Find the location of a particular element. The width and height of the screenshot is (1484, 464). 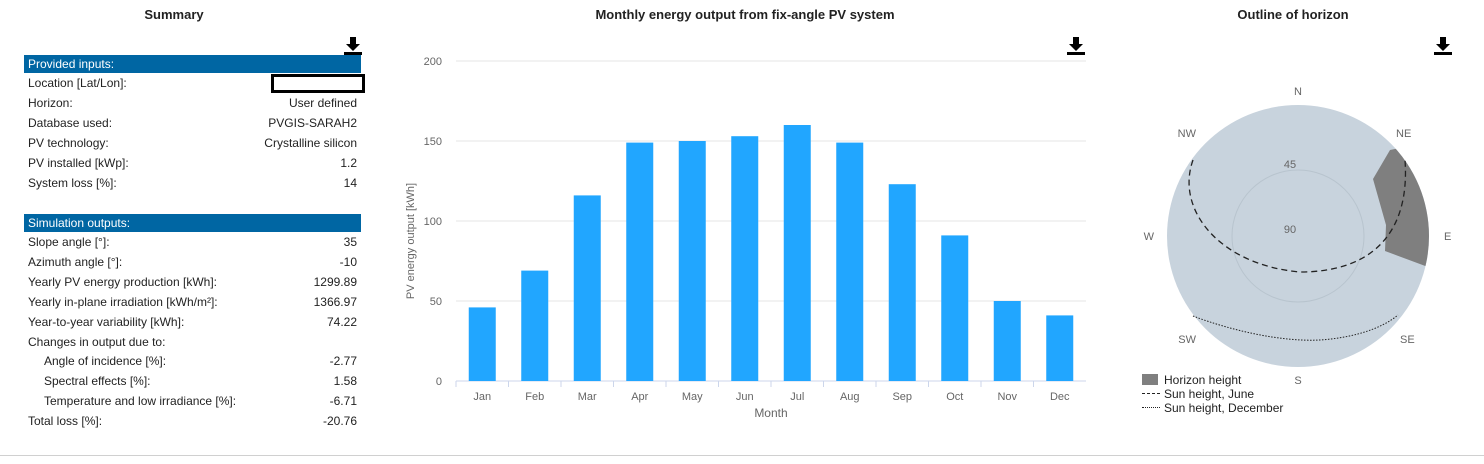

row-label: PV installed [kWp]: is located at coordinates (78, 162).